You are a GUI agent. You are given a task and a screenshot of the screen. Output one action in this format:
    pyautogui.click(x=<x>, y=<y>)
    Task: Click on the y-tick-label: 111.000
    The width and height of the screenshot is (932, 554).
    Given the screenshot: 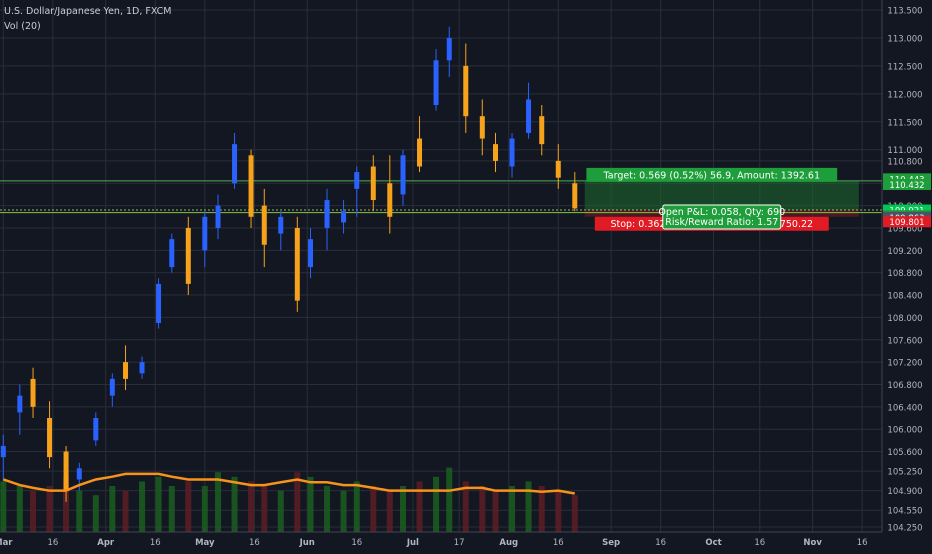 What is the action you would take?
    pyautogui.click(x=904, y=151)
    